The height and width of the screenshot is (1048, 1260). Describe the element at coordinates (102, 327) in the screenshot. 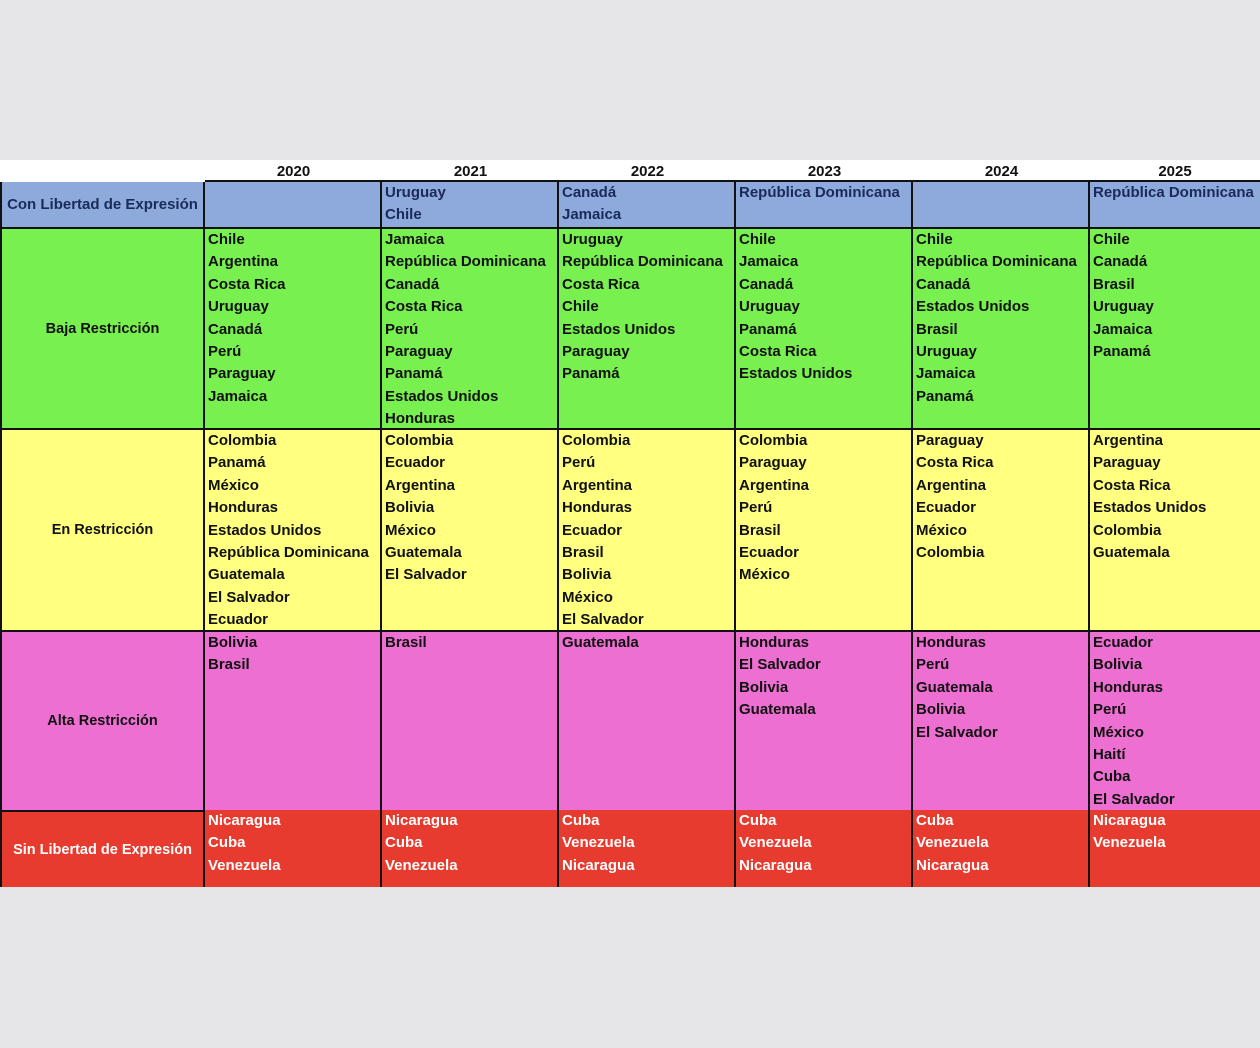

I see `row-label: Baja Restricción` at that location.